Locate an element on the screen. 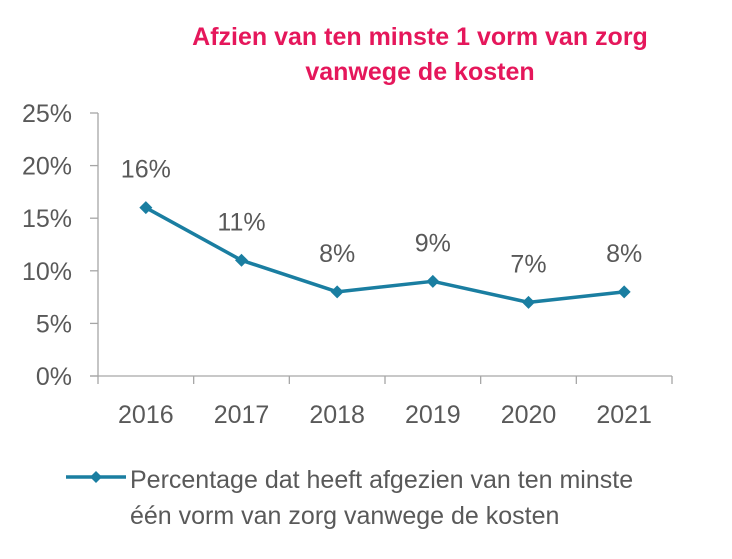  x-axis: 2016 2017 2018 2019 2020 2021 is located at coordinates (381, 402).